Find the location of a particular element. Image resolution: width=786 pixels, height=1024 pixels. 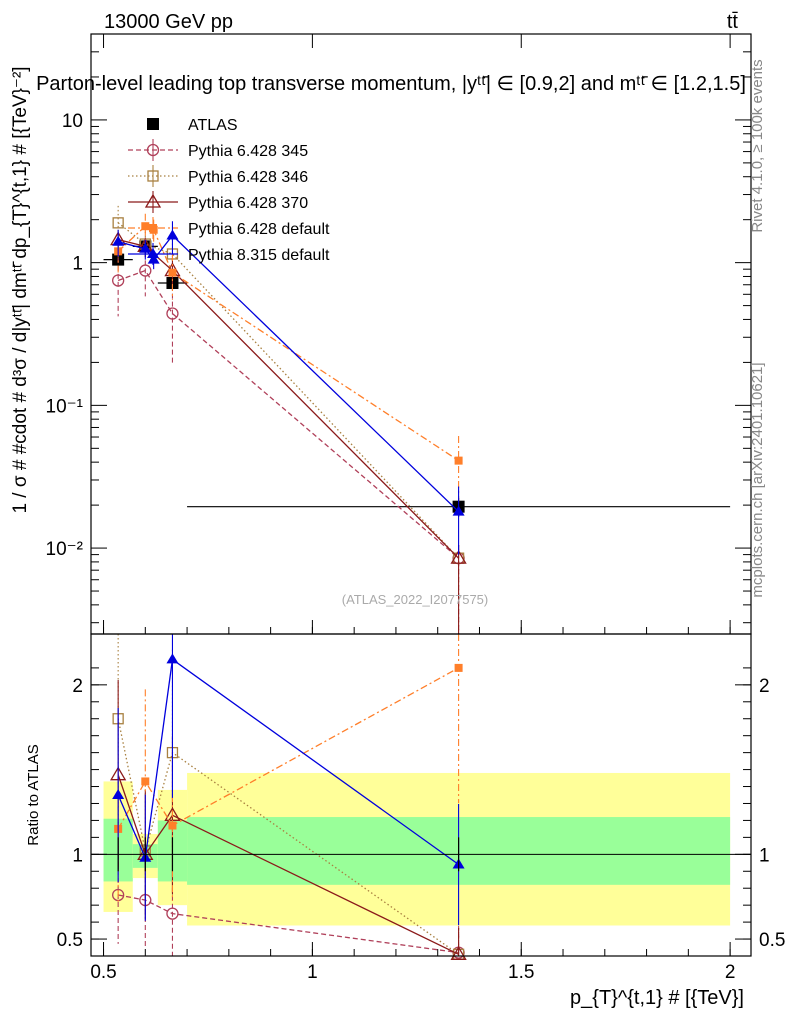

analysis-watermark: (ATLAS_2022_I2077575) is located at coordinates (415, 599).